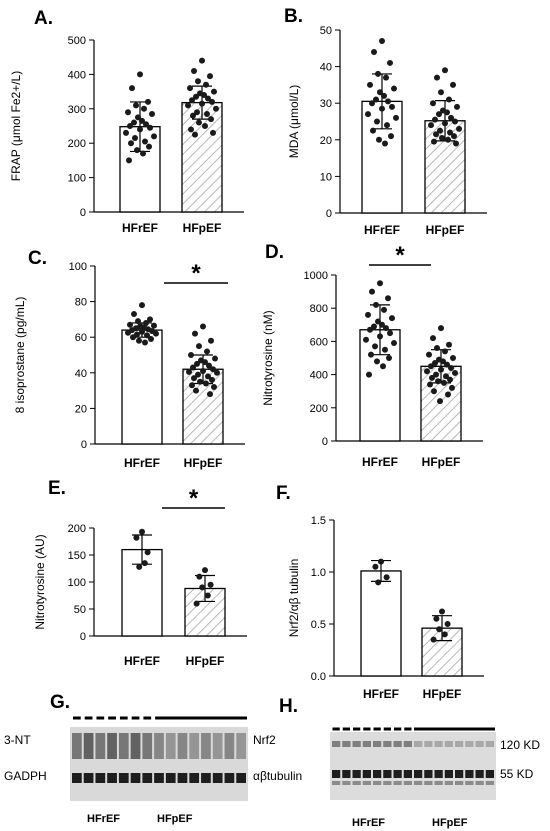  I want to click on panel-a-letter: A., so click(43, 18).